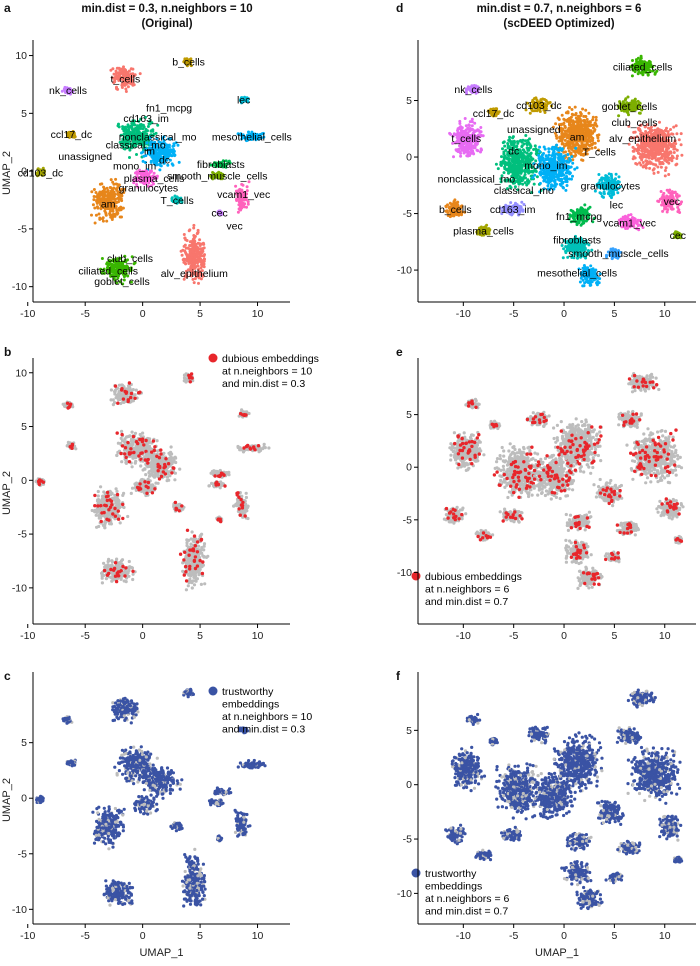  Describe the element at coordinates (85, 157) in the screenshot. I see `cluster-label: unassigned` at that location.